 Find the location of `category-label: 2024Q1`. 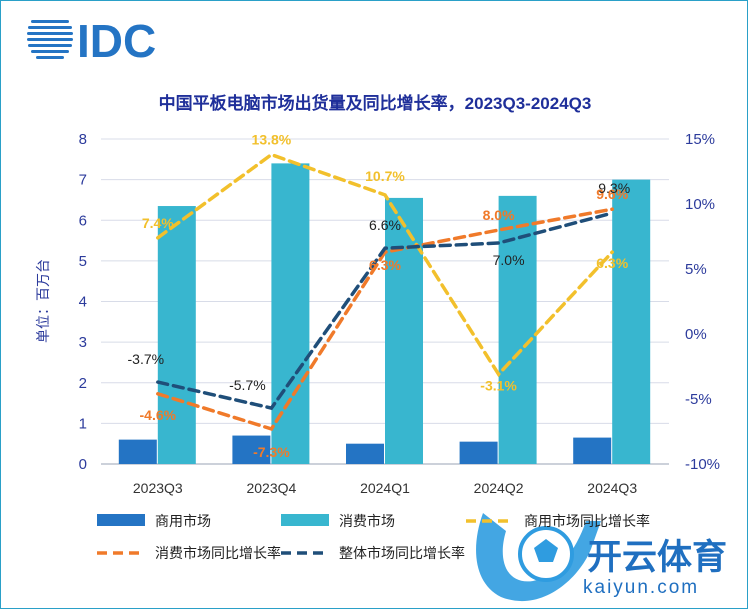

category-label: 2024Q1 is located at coordinates (385, 488).